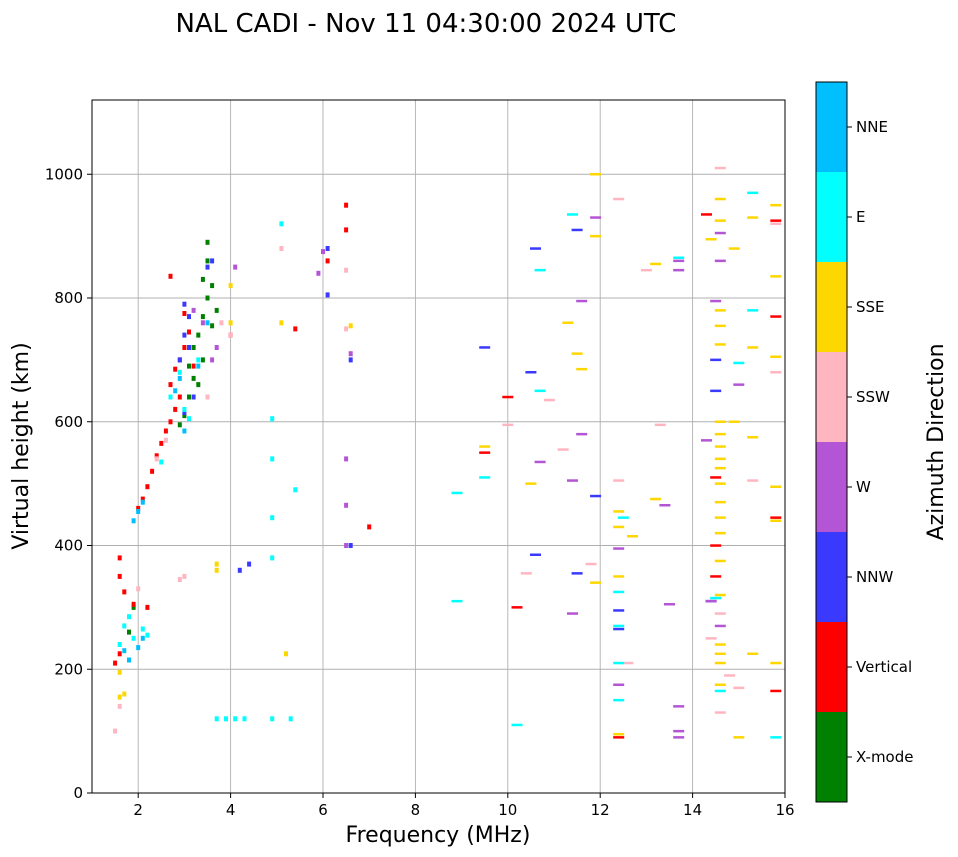  What do you see at coordinates (600, 810) in the screenshot?
I see `x-tick-label: 12` at bounding box center [600, 810].